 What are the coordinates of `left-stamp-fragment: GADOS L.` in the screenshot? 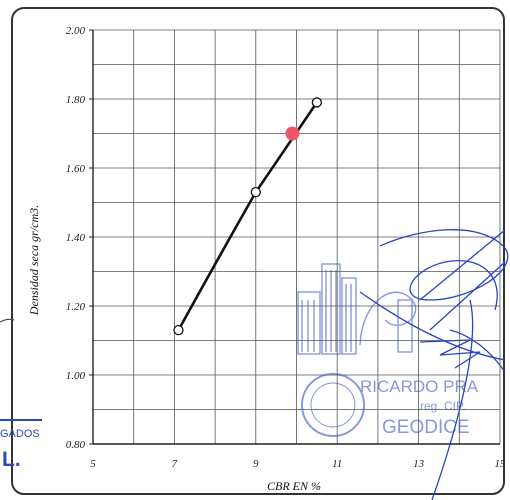 It's located at (21, 445).